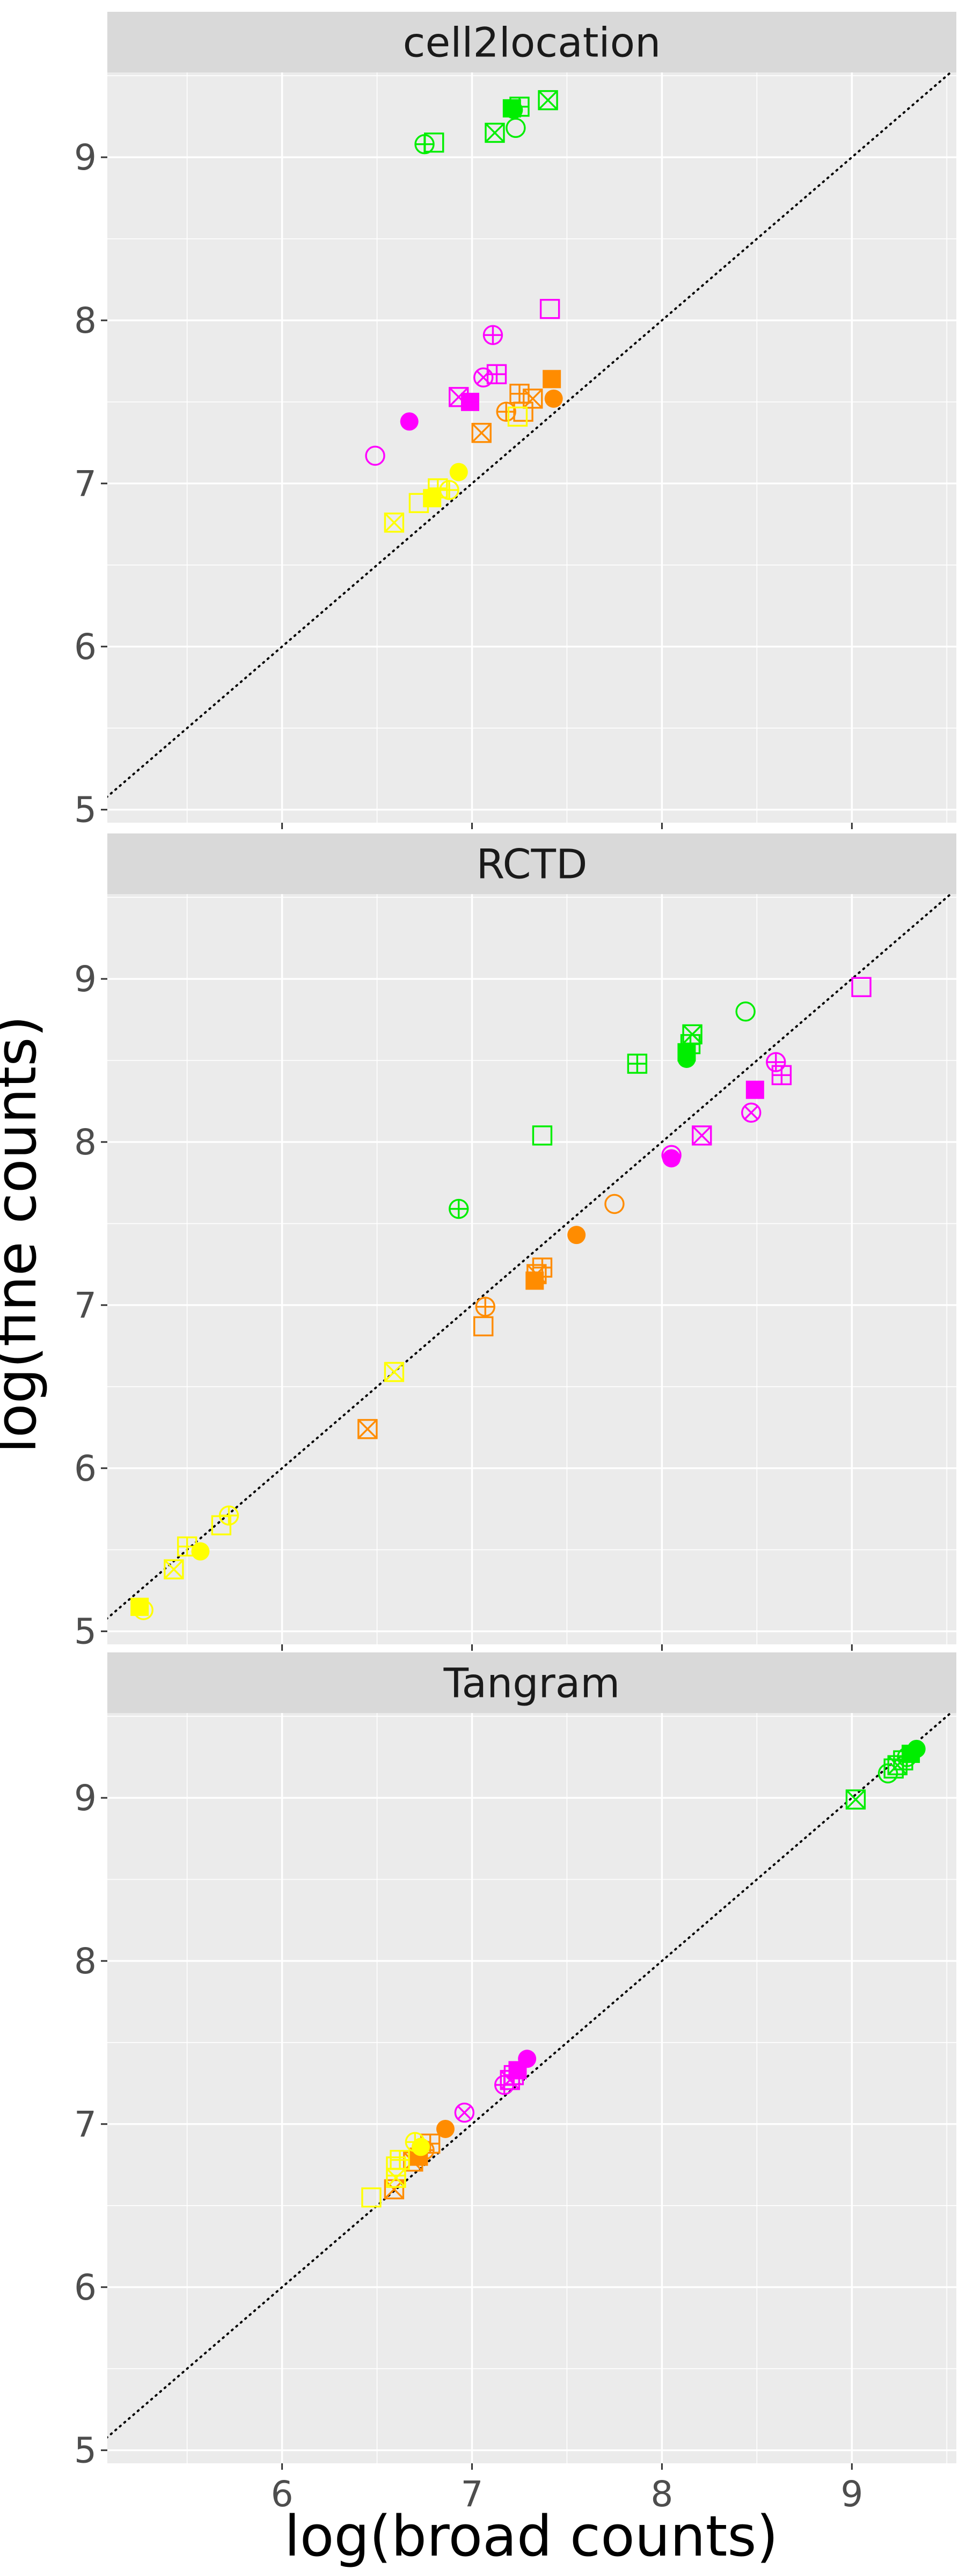  I want to click on facet-title: RCTD, so click(531, 864).